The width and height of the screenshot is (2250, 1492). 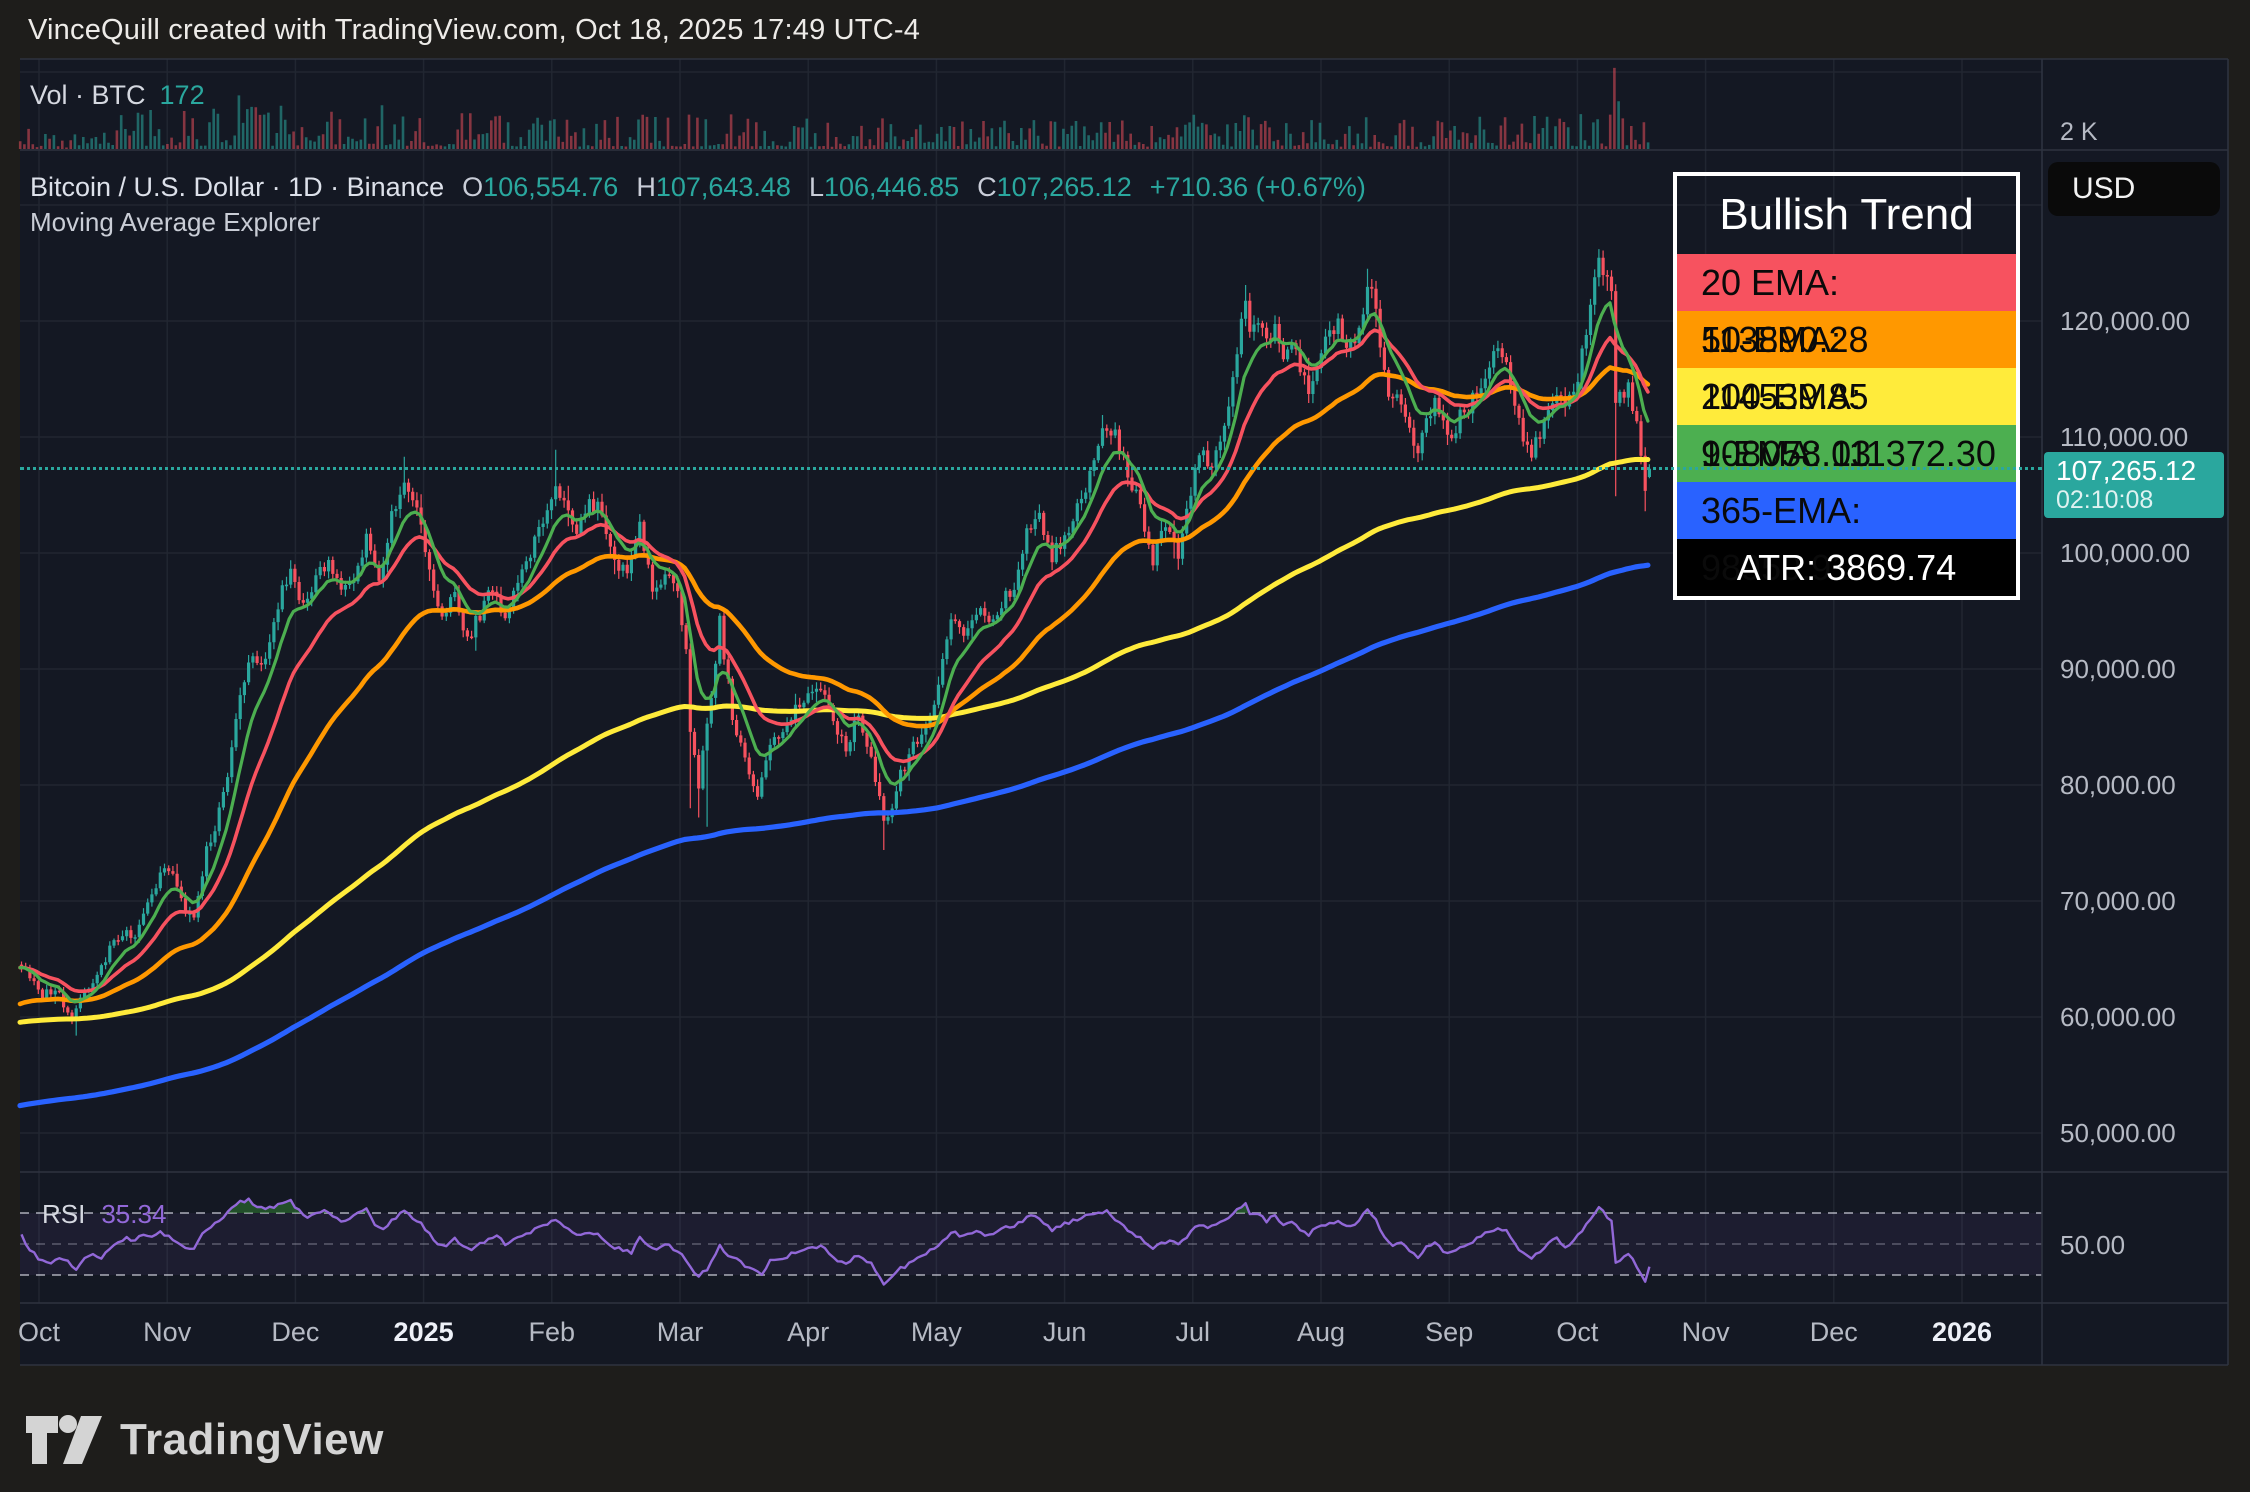 What do you see at coordinates (2118, 1133) in the screenshot?
I see `price-tick: 50,000.00` at bounding box center [2118, 1133].